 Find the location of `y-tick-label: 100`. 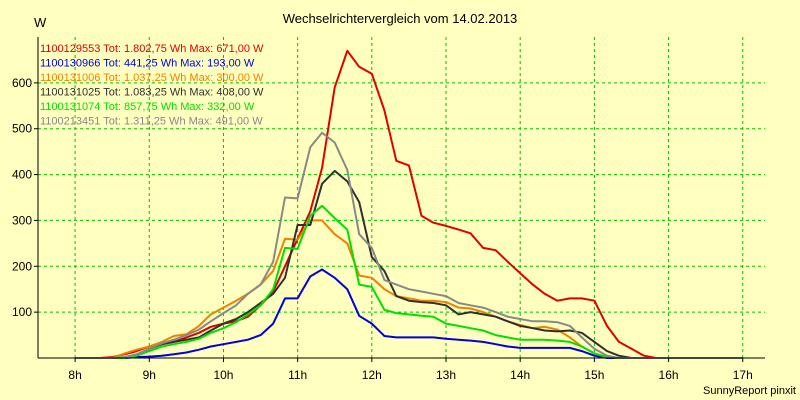

y-tick-label: 100 is located at coordinates (22, 312).